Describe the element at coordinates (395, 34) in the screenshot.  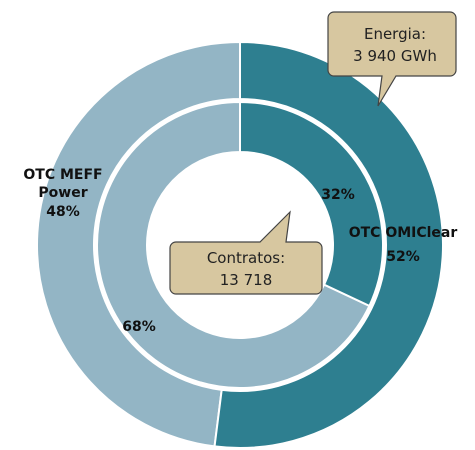
I see `callout-title: Energia:` at that location.